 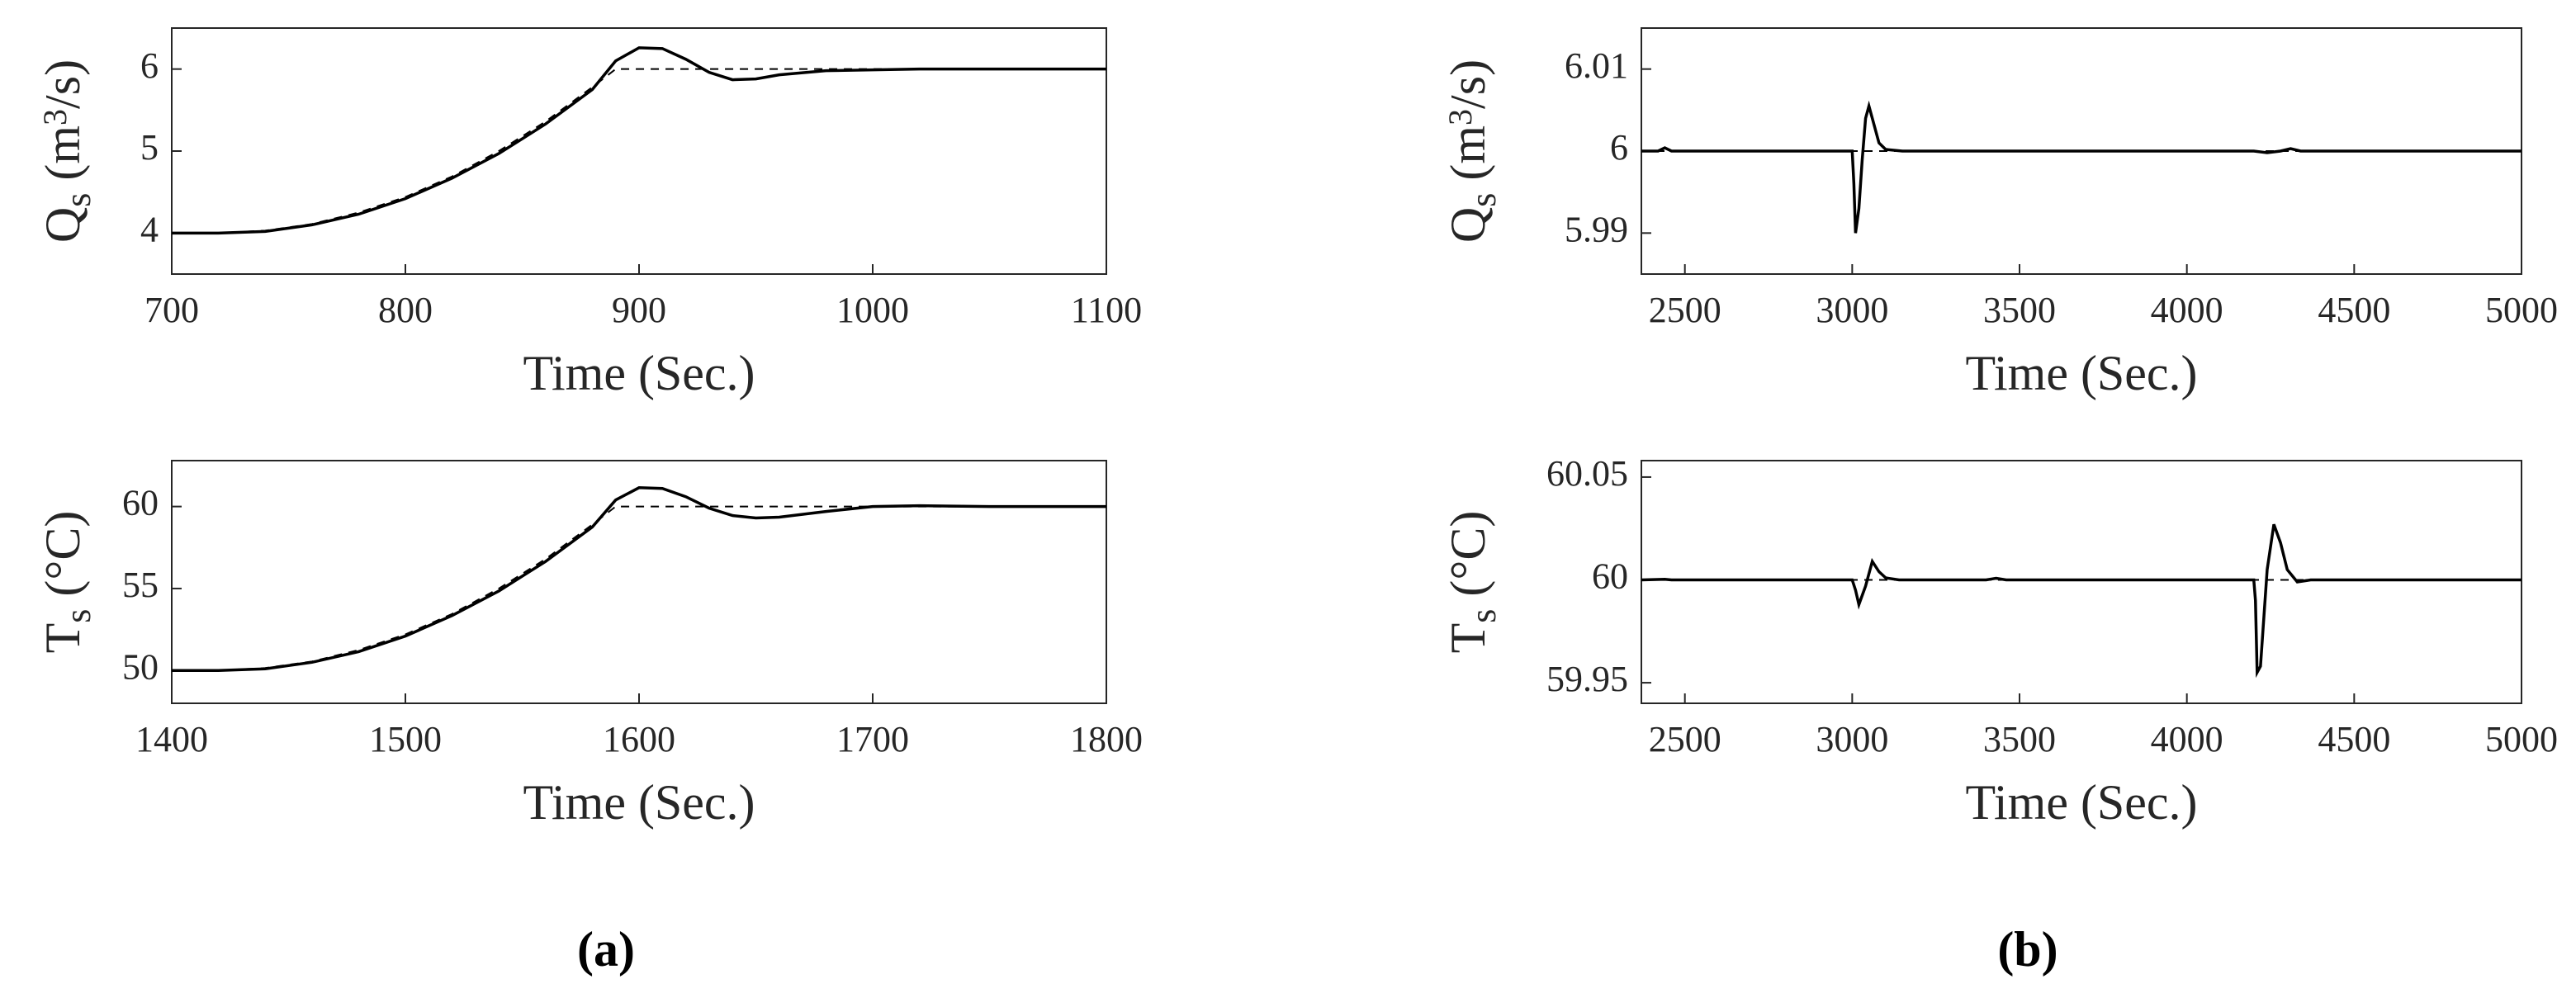 What do you see at coordinates (149, 229) in the screenshot?
I see `y-tick-label: 4` at bounding box center [149, 229].